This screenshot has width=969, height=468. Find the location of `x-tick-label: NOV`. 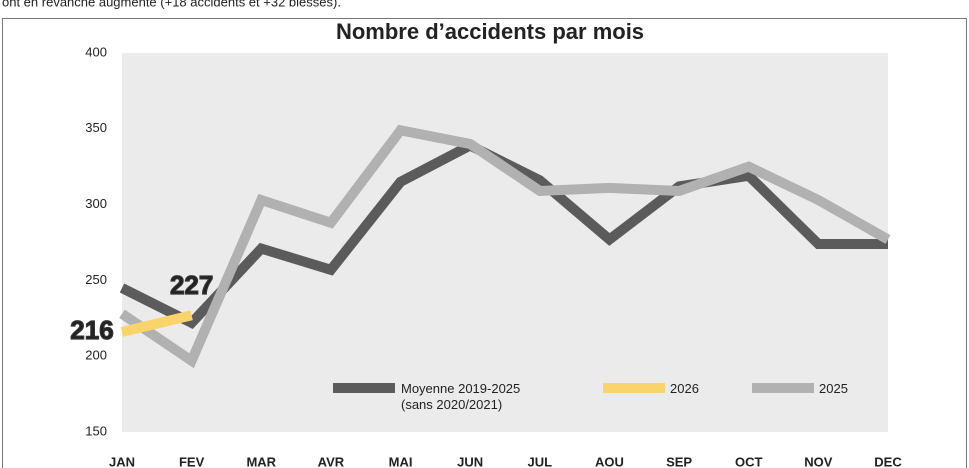

x-tick-label: NOV is located at coordinates (818, 461).